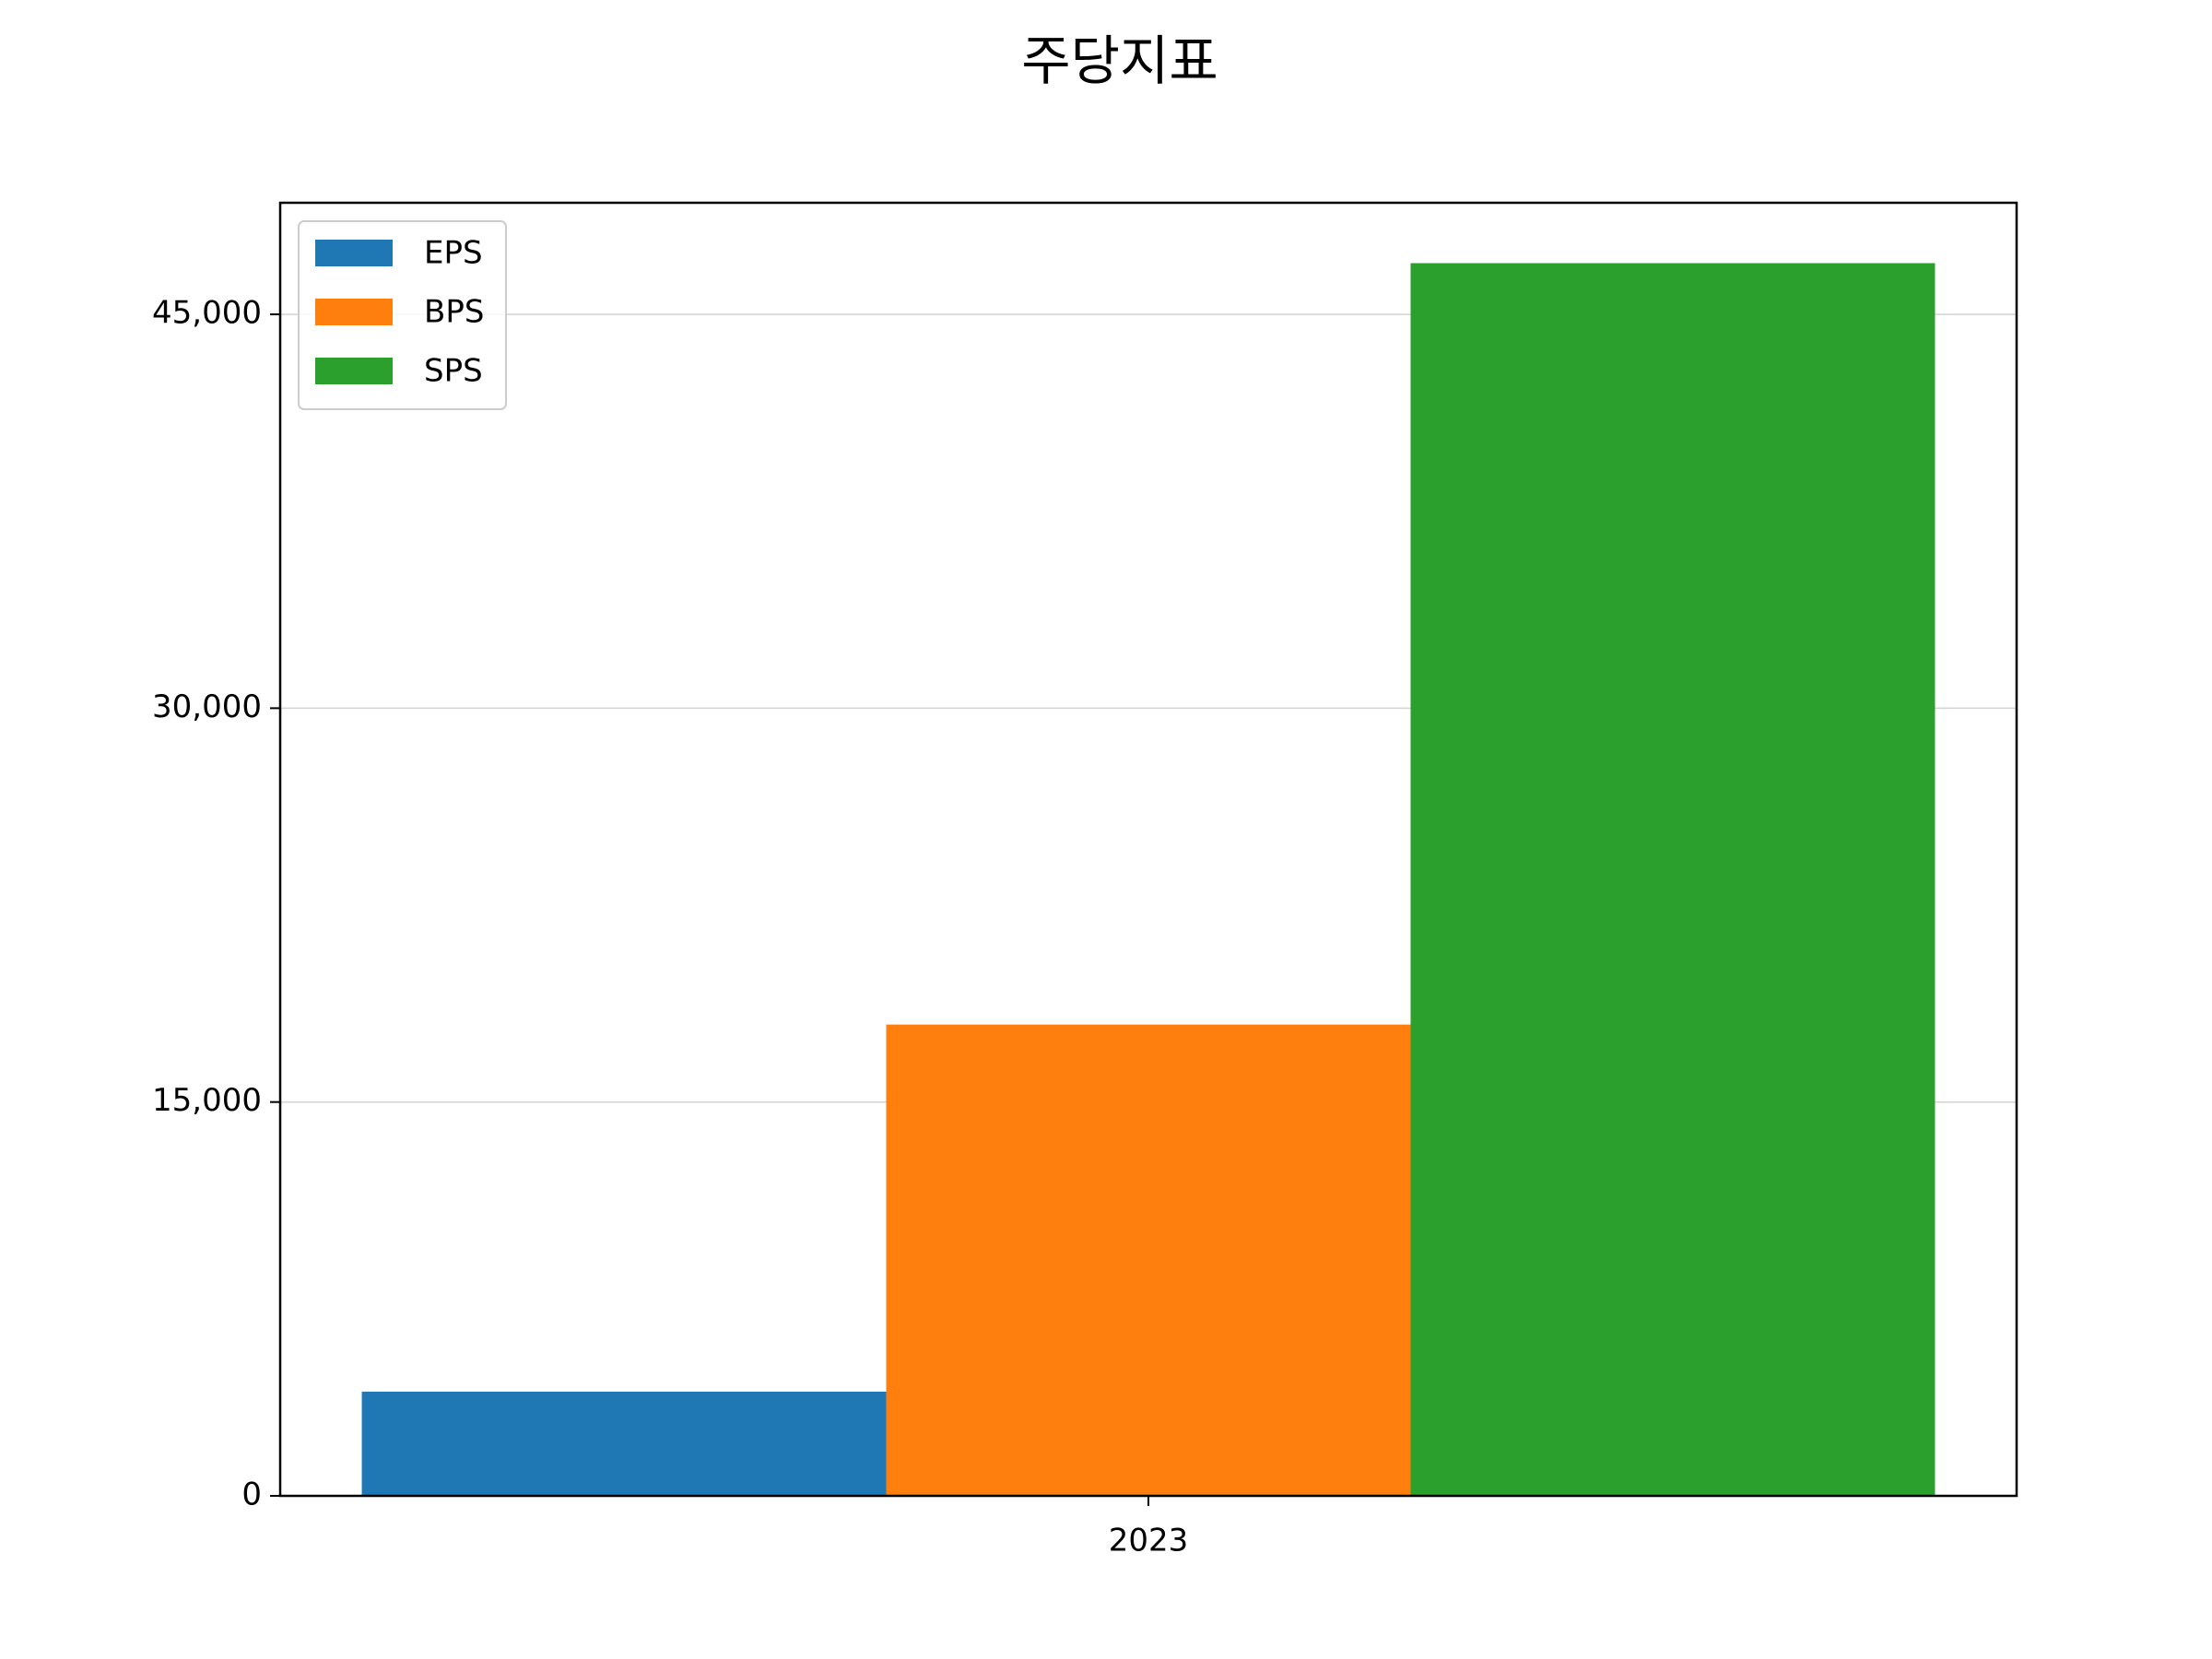 This screenshot has width=2212, height=1659. Describe the element at coordinates (453, 253) in the screenshot. I see `legend-label: EPS` at that location.